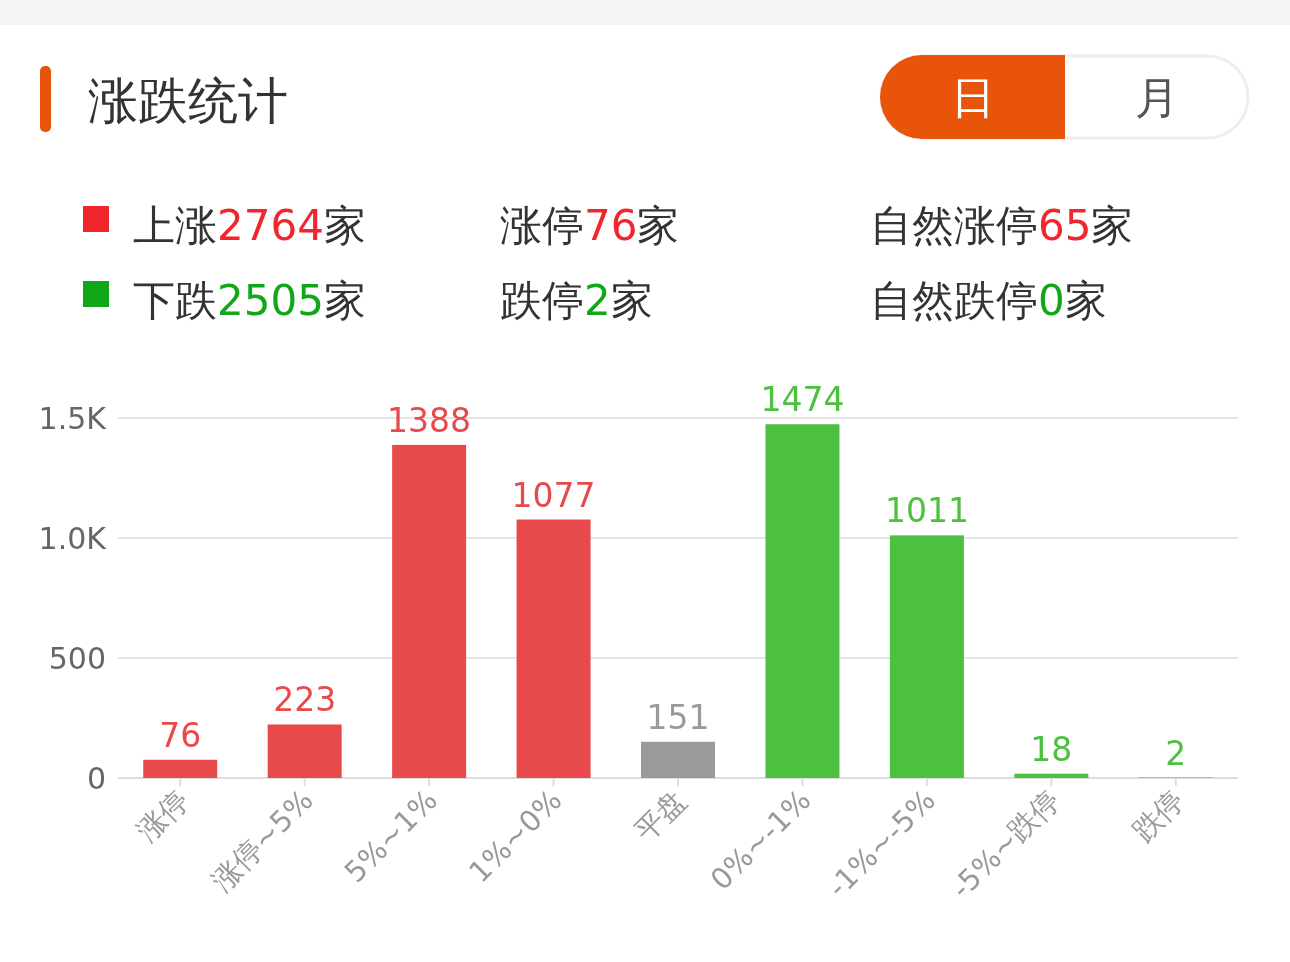 The height and width of the screenshot is (962, 1290). What do you see at coordinates (553, 495) in the screenshot?
I see `data-label: 1077` at bounding box center [553, 495].